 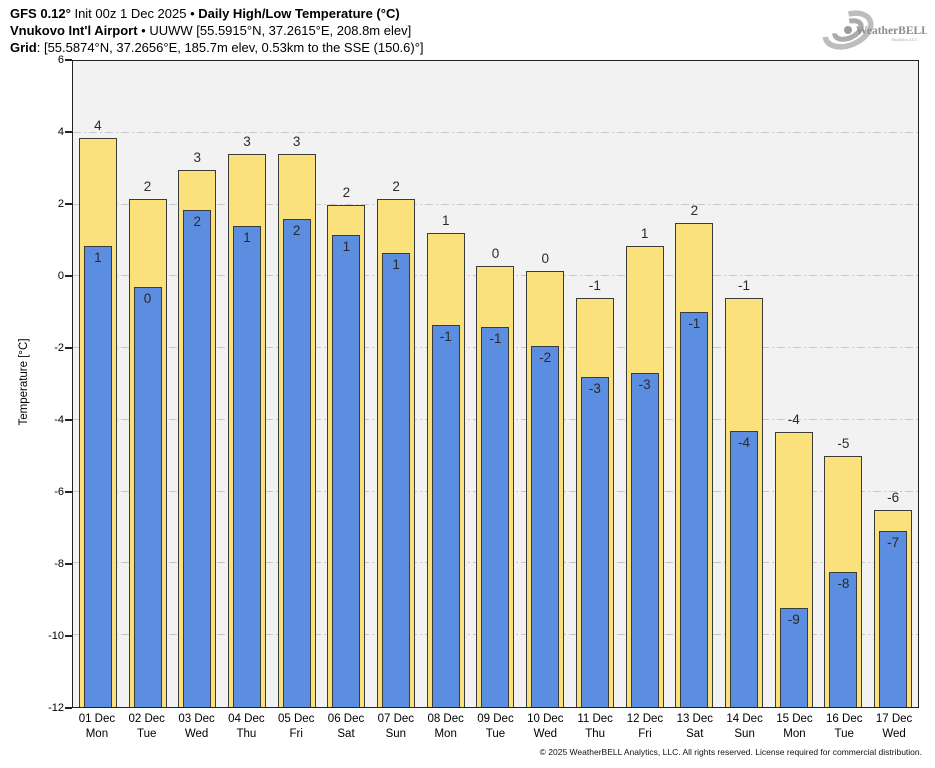 I want to click on bar-group-15-dec: -4 -9, so click(x=794, y=384).